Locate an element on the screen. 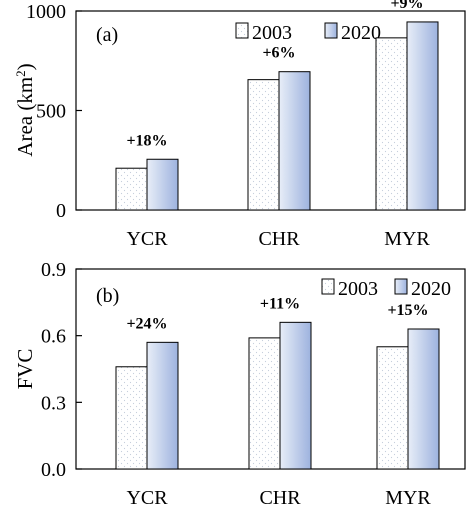 This screenshot has width=474, height=512. panel-b-y-axis-title: FVC is located at coordinates (25, 369).